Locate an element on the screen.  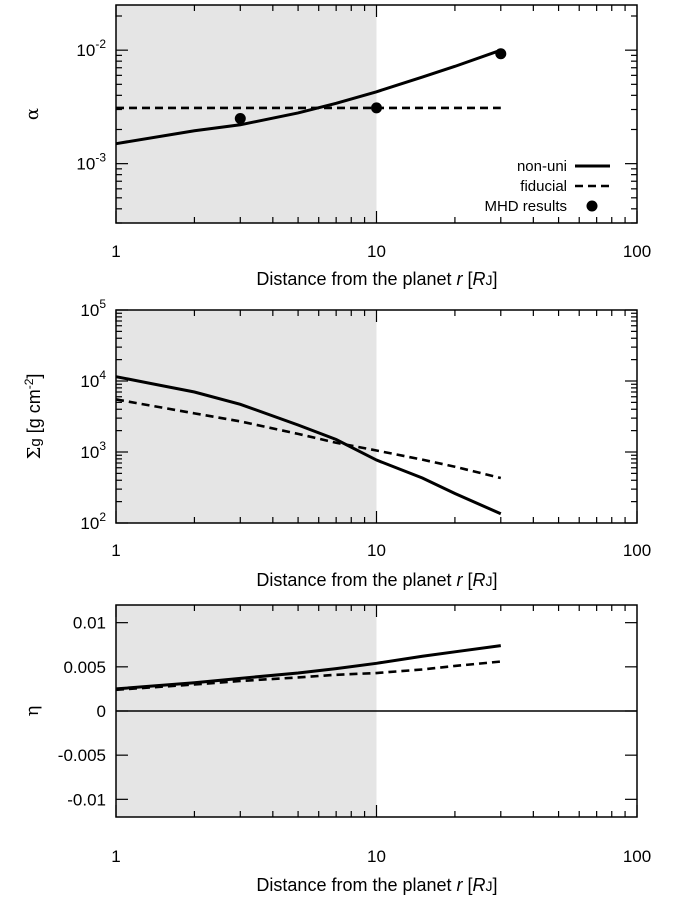
y-tick-label: 10⁵ is located at coordinates (93, 308).